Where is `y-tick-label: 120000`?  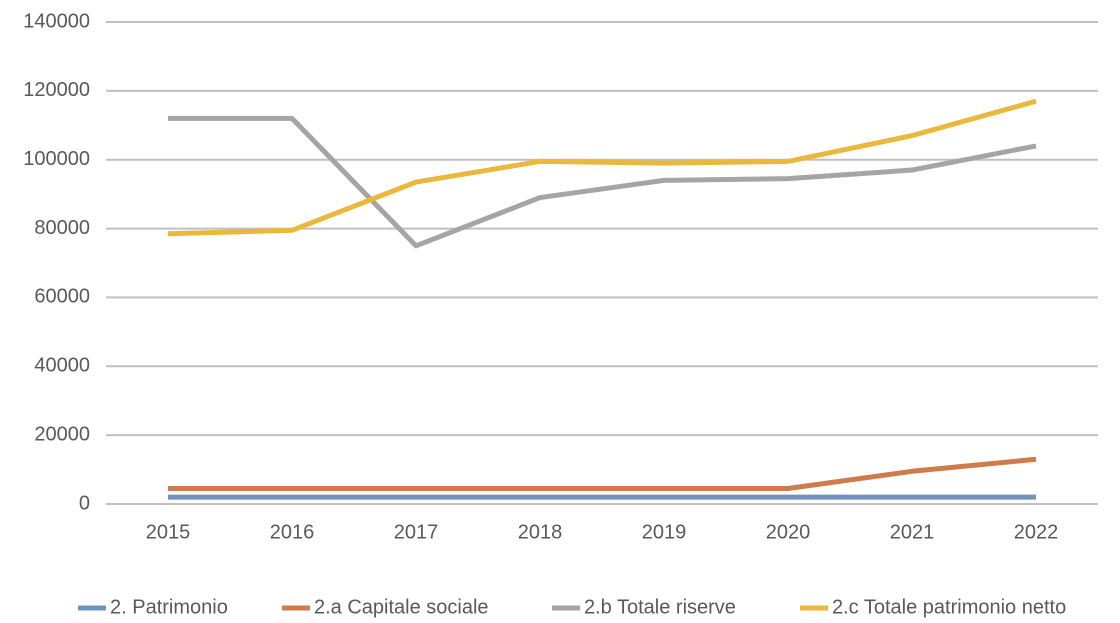 y-tick-label: 120000 is located at coordinates (56, 90).